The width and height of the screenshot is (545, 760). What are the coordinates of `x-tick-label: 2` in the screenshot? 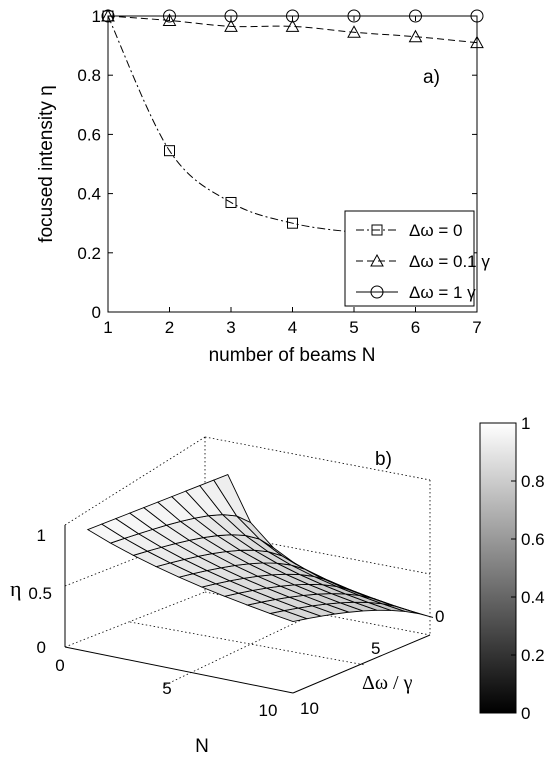 It's located at (169, 327).